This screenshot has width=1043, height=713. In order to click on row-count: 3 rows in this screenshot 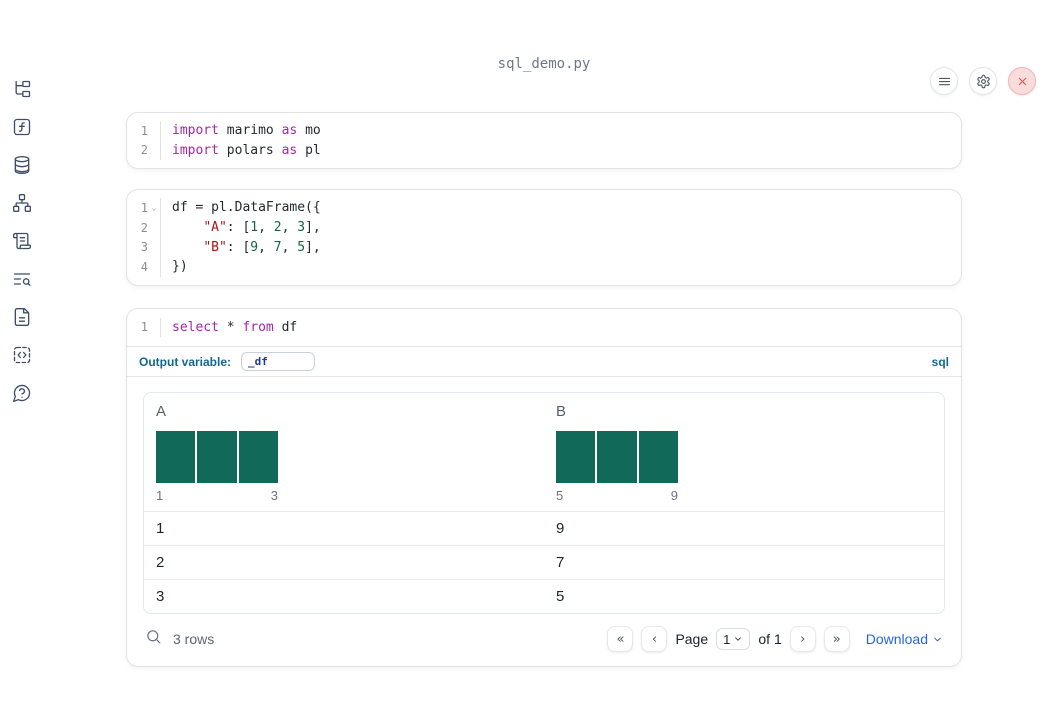, I will do `click(194, 639)`.